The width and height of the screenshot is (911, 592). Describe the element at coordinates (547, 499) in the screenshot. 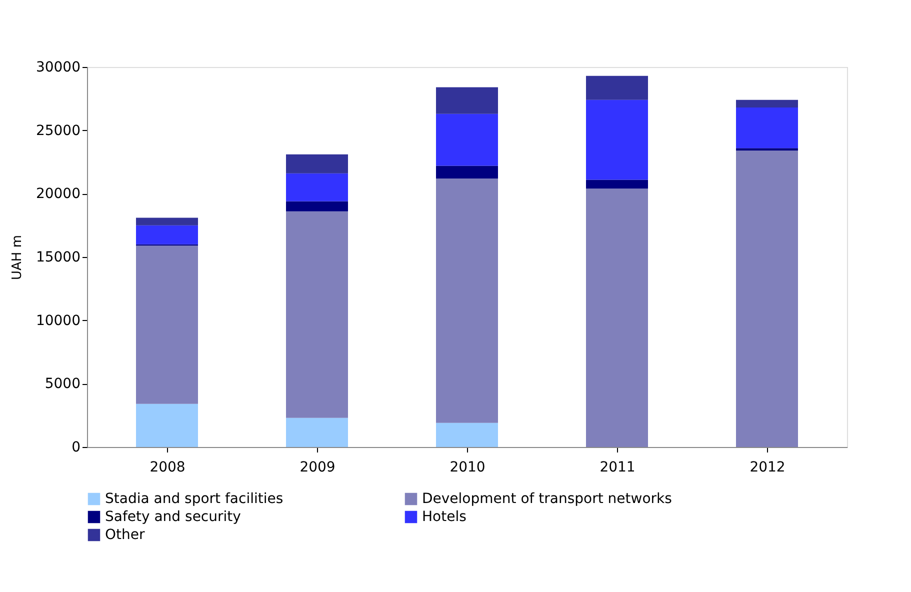

I see `legend-label: Development of transport networks` at that location.